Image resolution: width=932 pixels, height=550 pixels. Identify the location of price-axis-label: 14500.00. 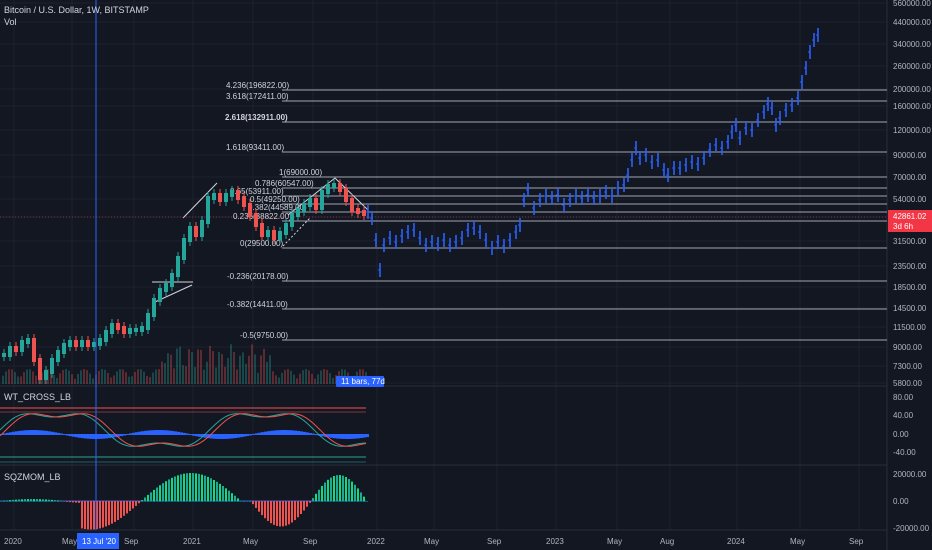
(910, 308).